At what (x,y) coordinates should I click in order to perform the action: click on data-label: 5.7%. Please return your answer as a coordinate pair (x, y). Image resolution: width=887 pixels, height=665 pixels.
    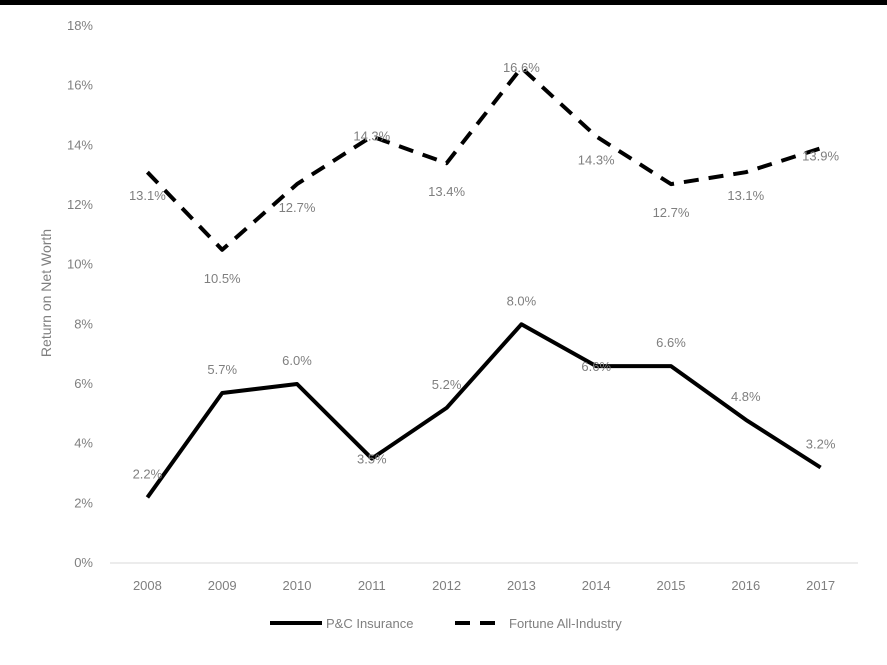
    Looking at the image, I should click on (222, 369).